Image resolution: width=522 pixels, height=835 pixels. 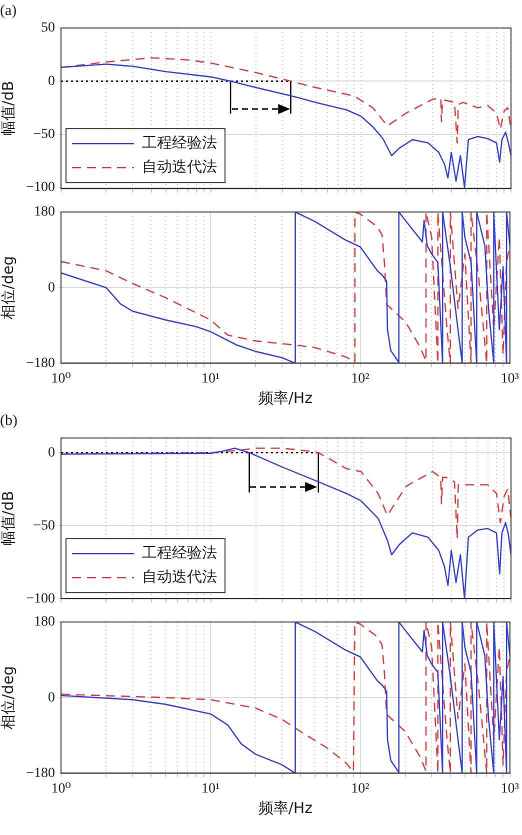 What do you see at coordinates (8, 10) in the screenshot?
I see `chart-title: (a)` at bounding box center [8, 10].